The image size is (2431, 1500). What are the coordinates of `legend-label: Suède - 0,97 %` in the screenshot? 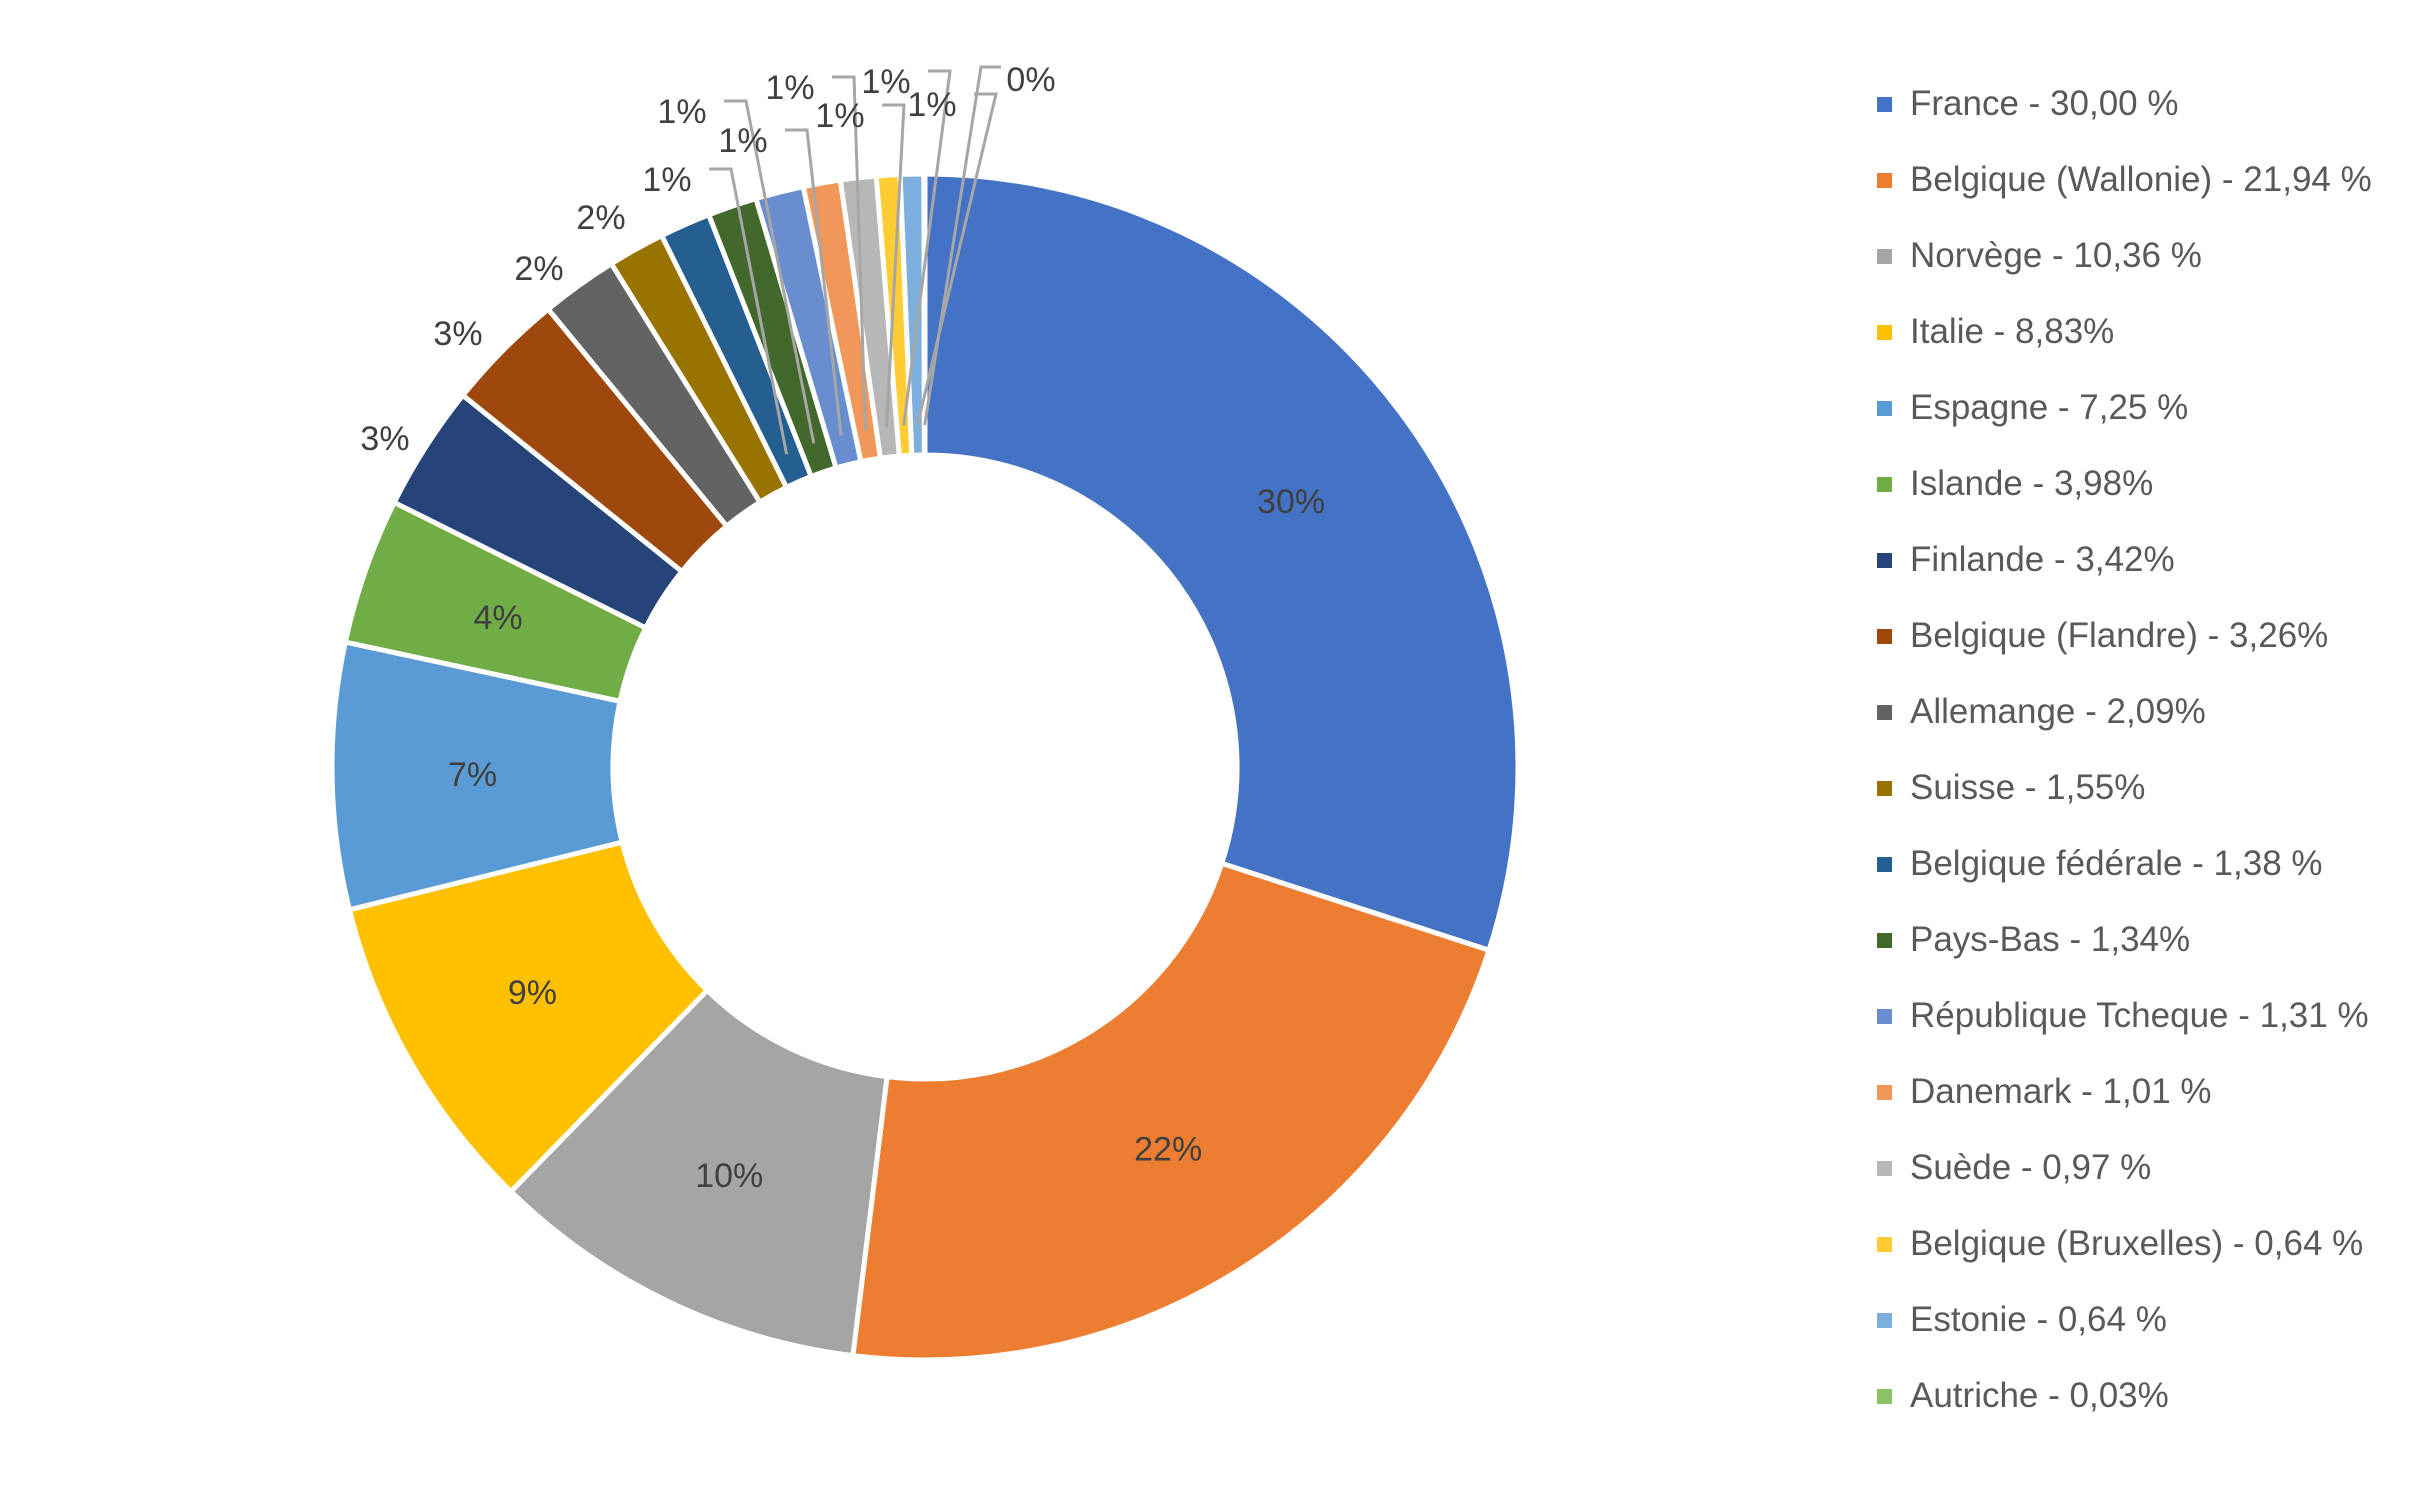 It's located at (2031, 1167).